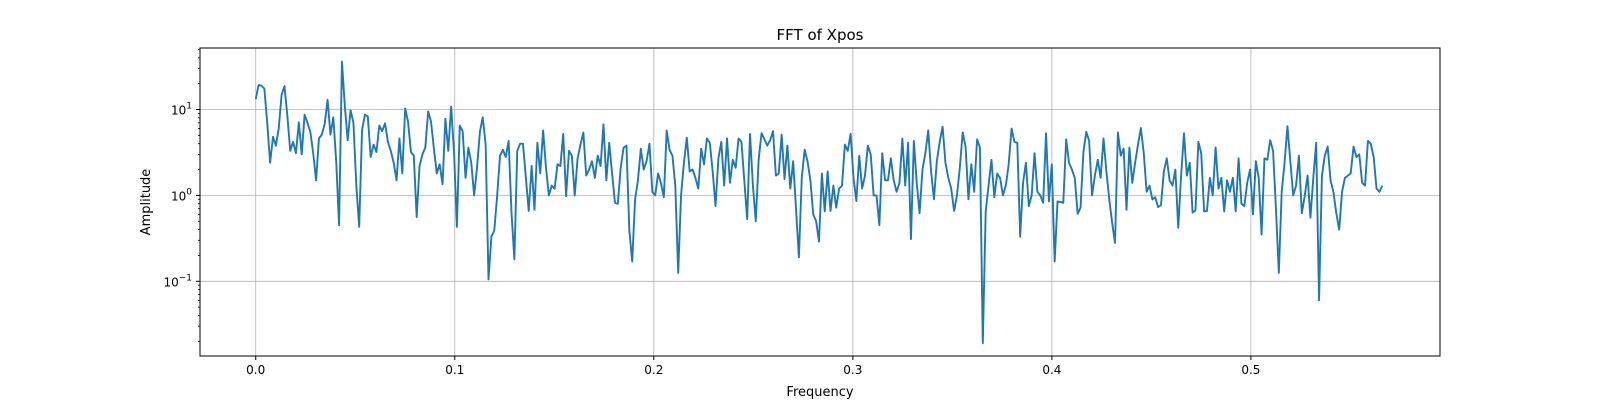  I want to click on y-tick-label: 10¹, so click(181, 110).